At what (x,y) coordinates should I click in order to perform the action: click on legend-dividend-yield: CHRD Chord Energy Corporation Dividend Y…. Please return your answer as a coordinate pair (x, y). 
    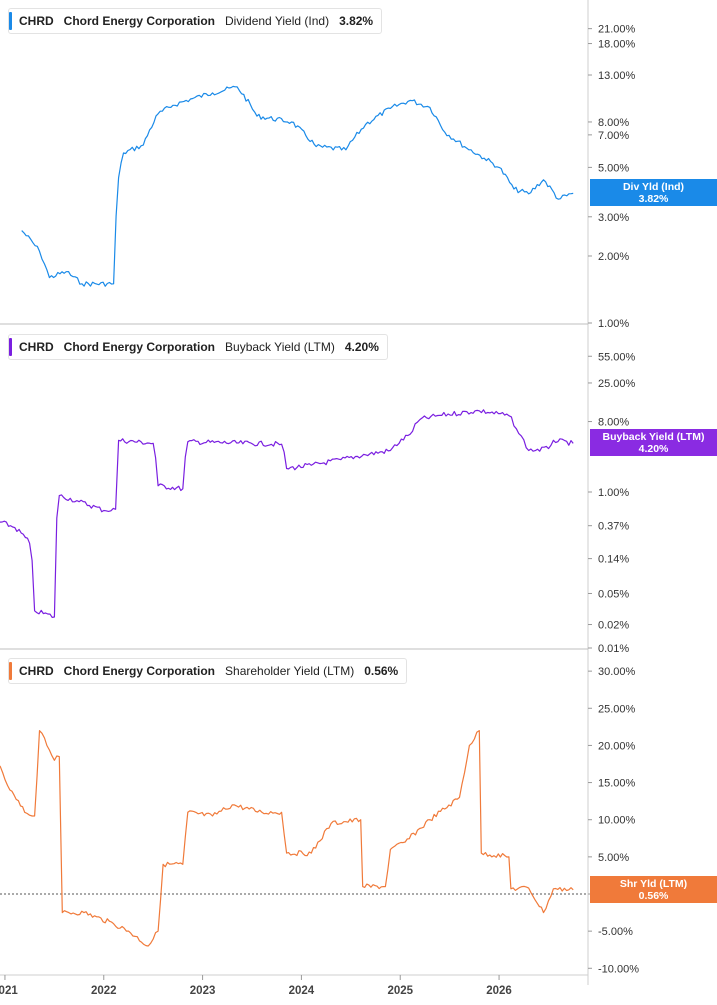
    Looking at the image, I should click on (195, 21).